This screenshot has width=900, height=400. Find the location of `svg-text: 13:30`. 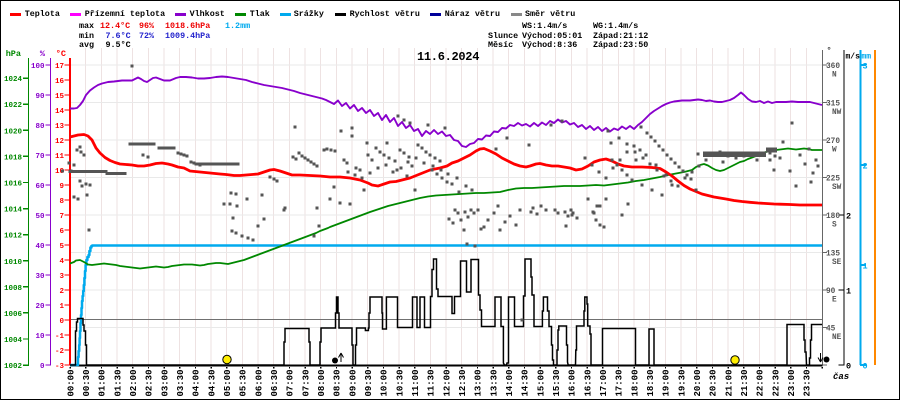

svg-text: 13:30 is located at coordinates (494, 383).